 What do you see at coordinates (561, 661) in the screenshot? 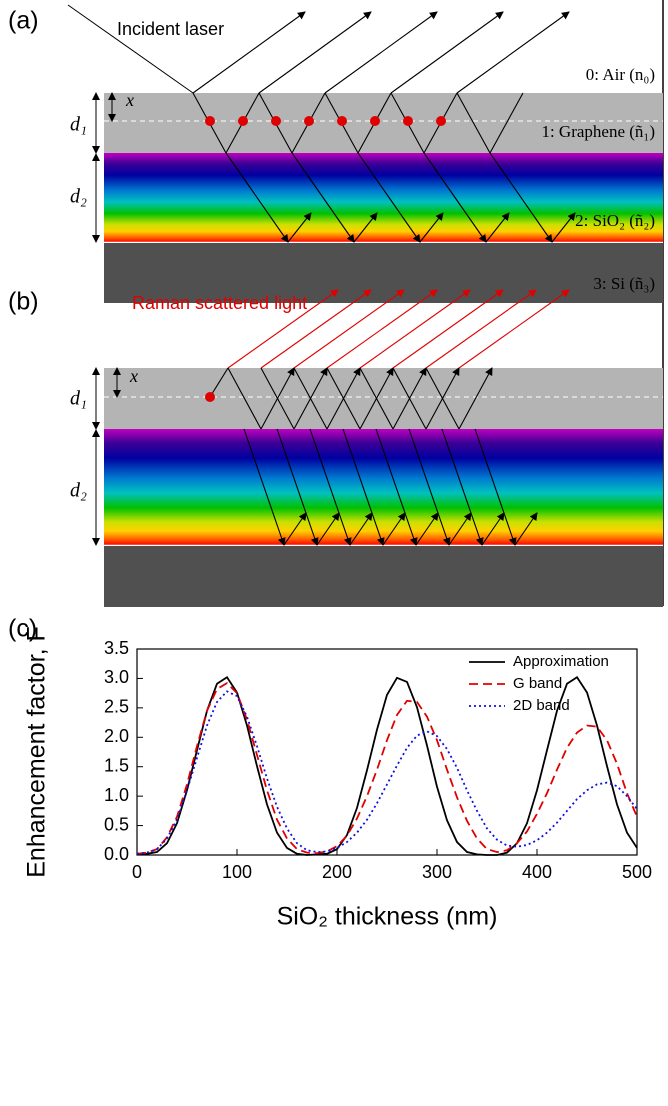
I see `legend-label: Approximation` at bounding box center [561, 661].